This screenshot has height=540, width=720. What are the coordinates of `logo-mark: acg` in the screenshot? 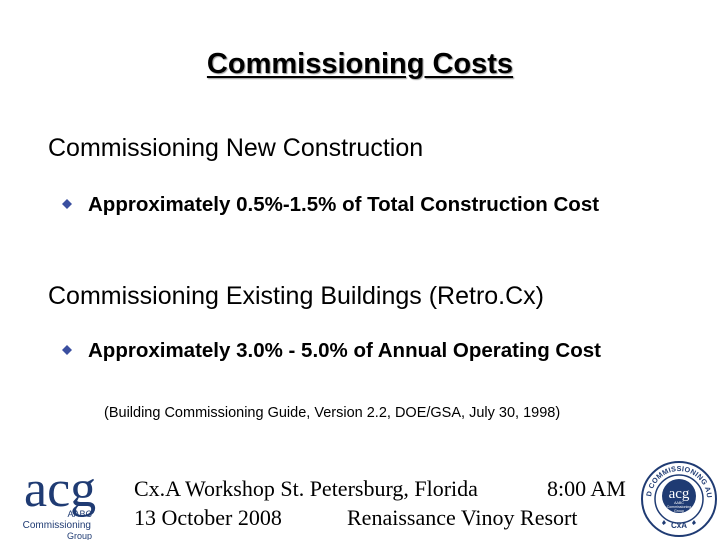 It's located at (60, 490).